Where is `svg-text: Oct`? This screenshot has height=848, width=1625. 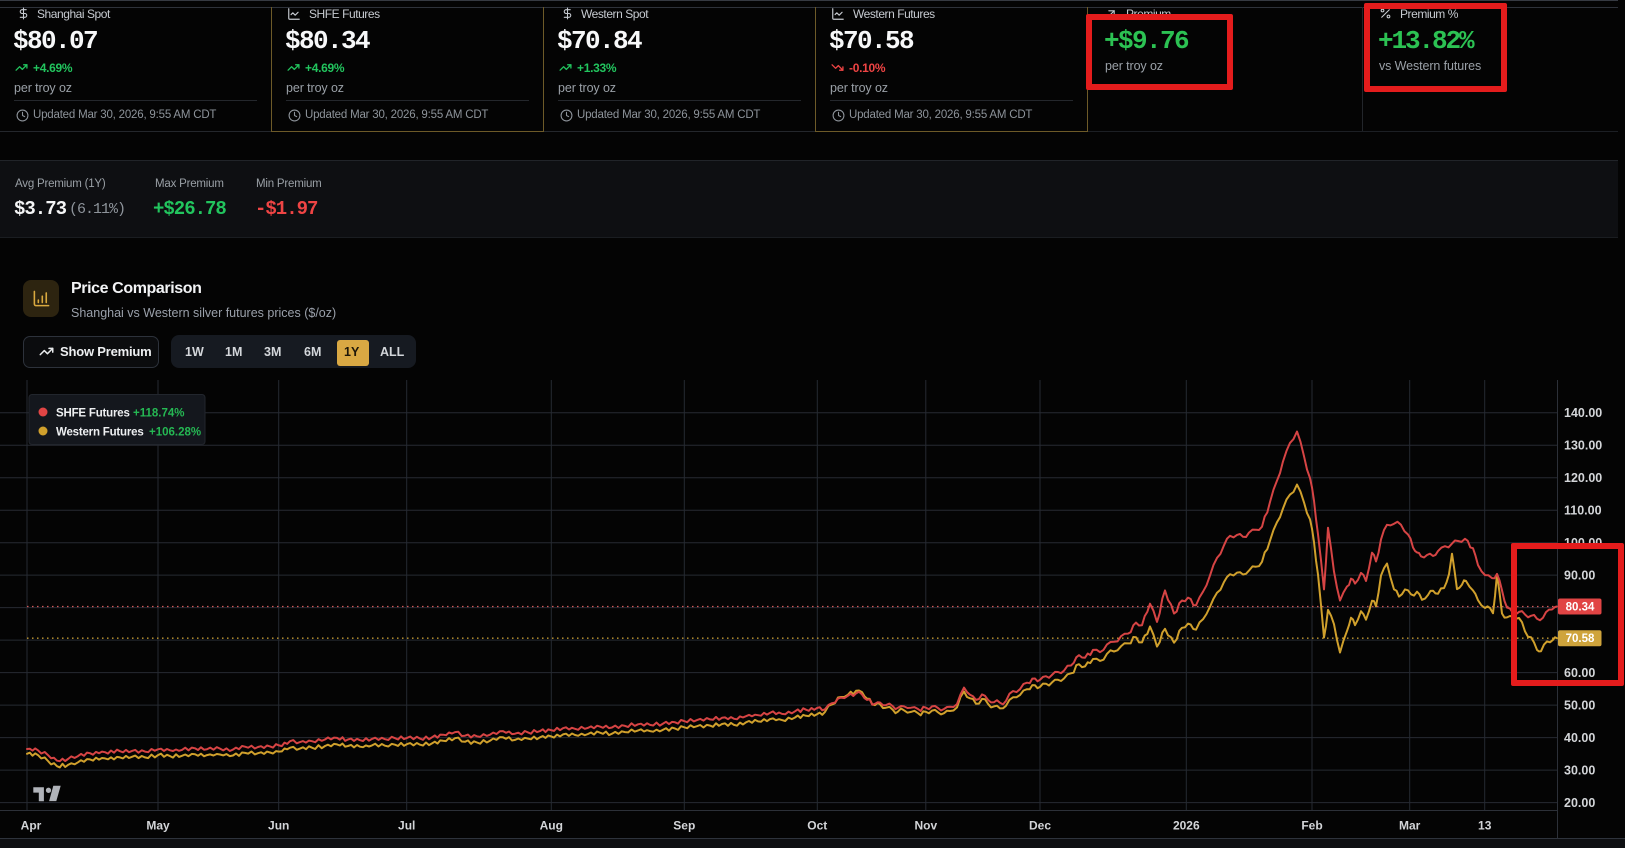
svg-text: Oct is located at coordinates (817, 826).